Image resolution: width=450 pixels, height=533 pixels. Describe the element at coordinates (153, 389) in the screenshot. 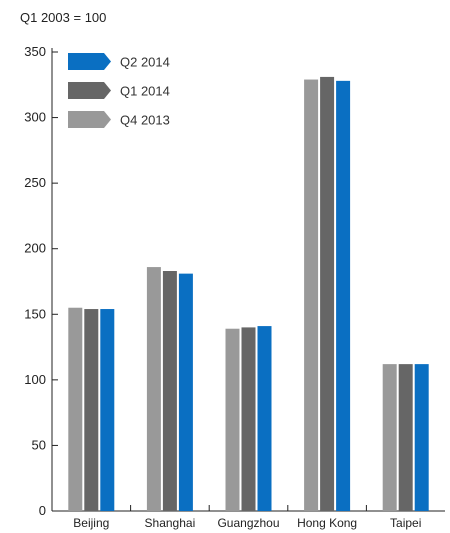

I see `bar-shanghai-q4-2013` at that location.